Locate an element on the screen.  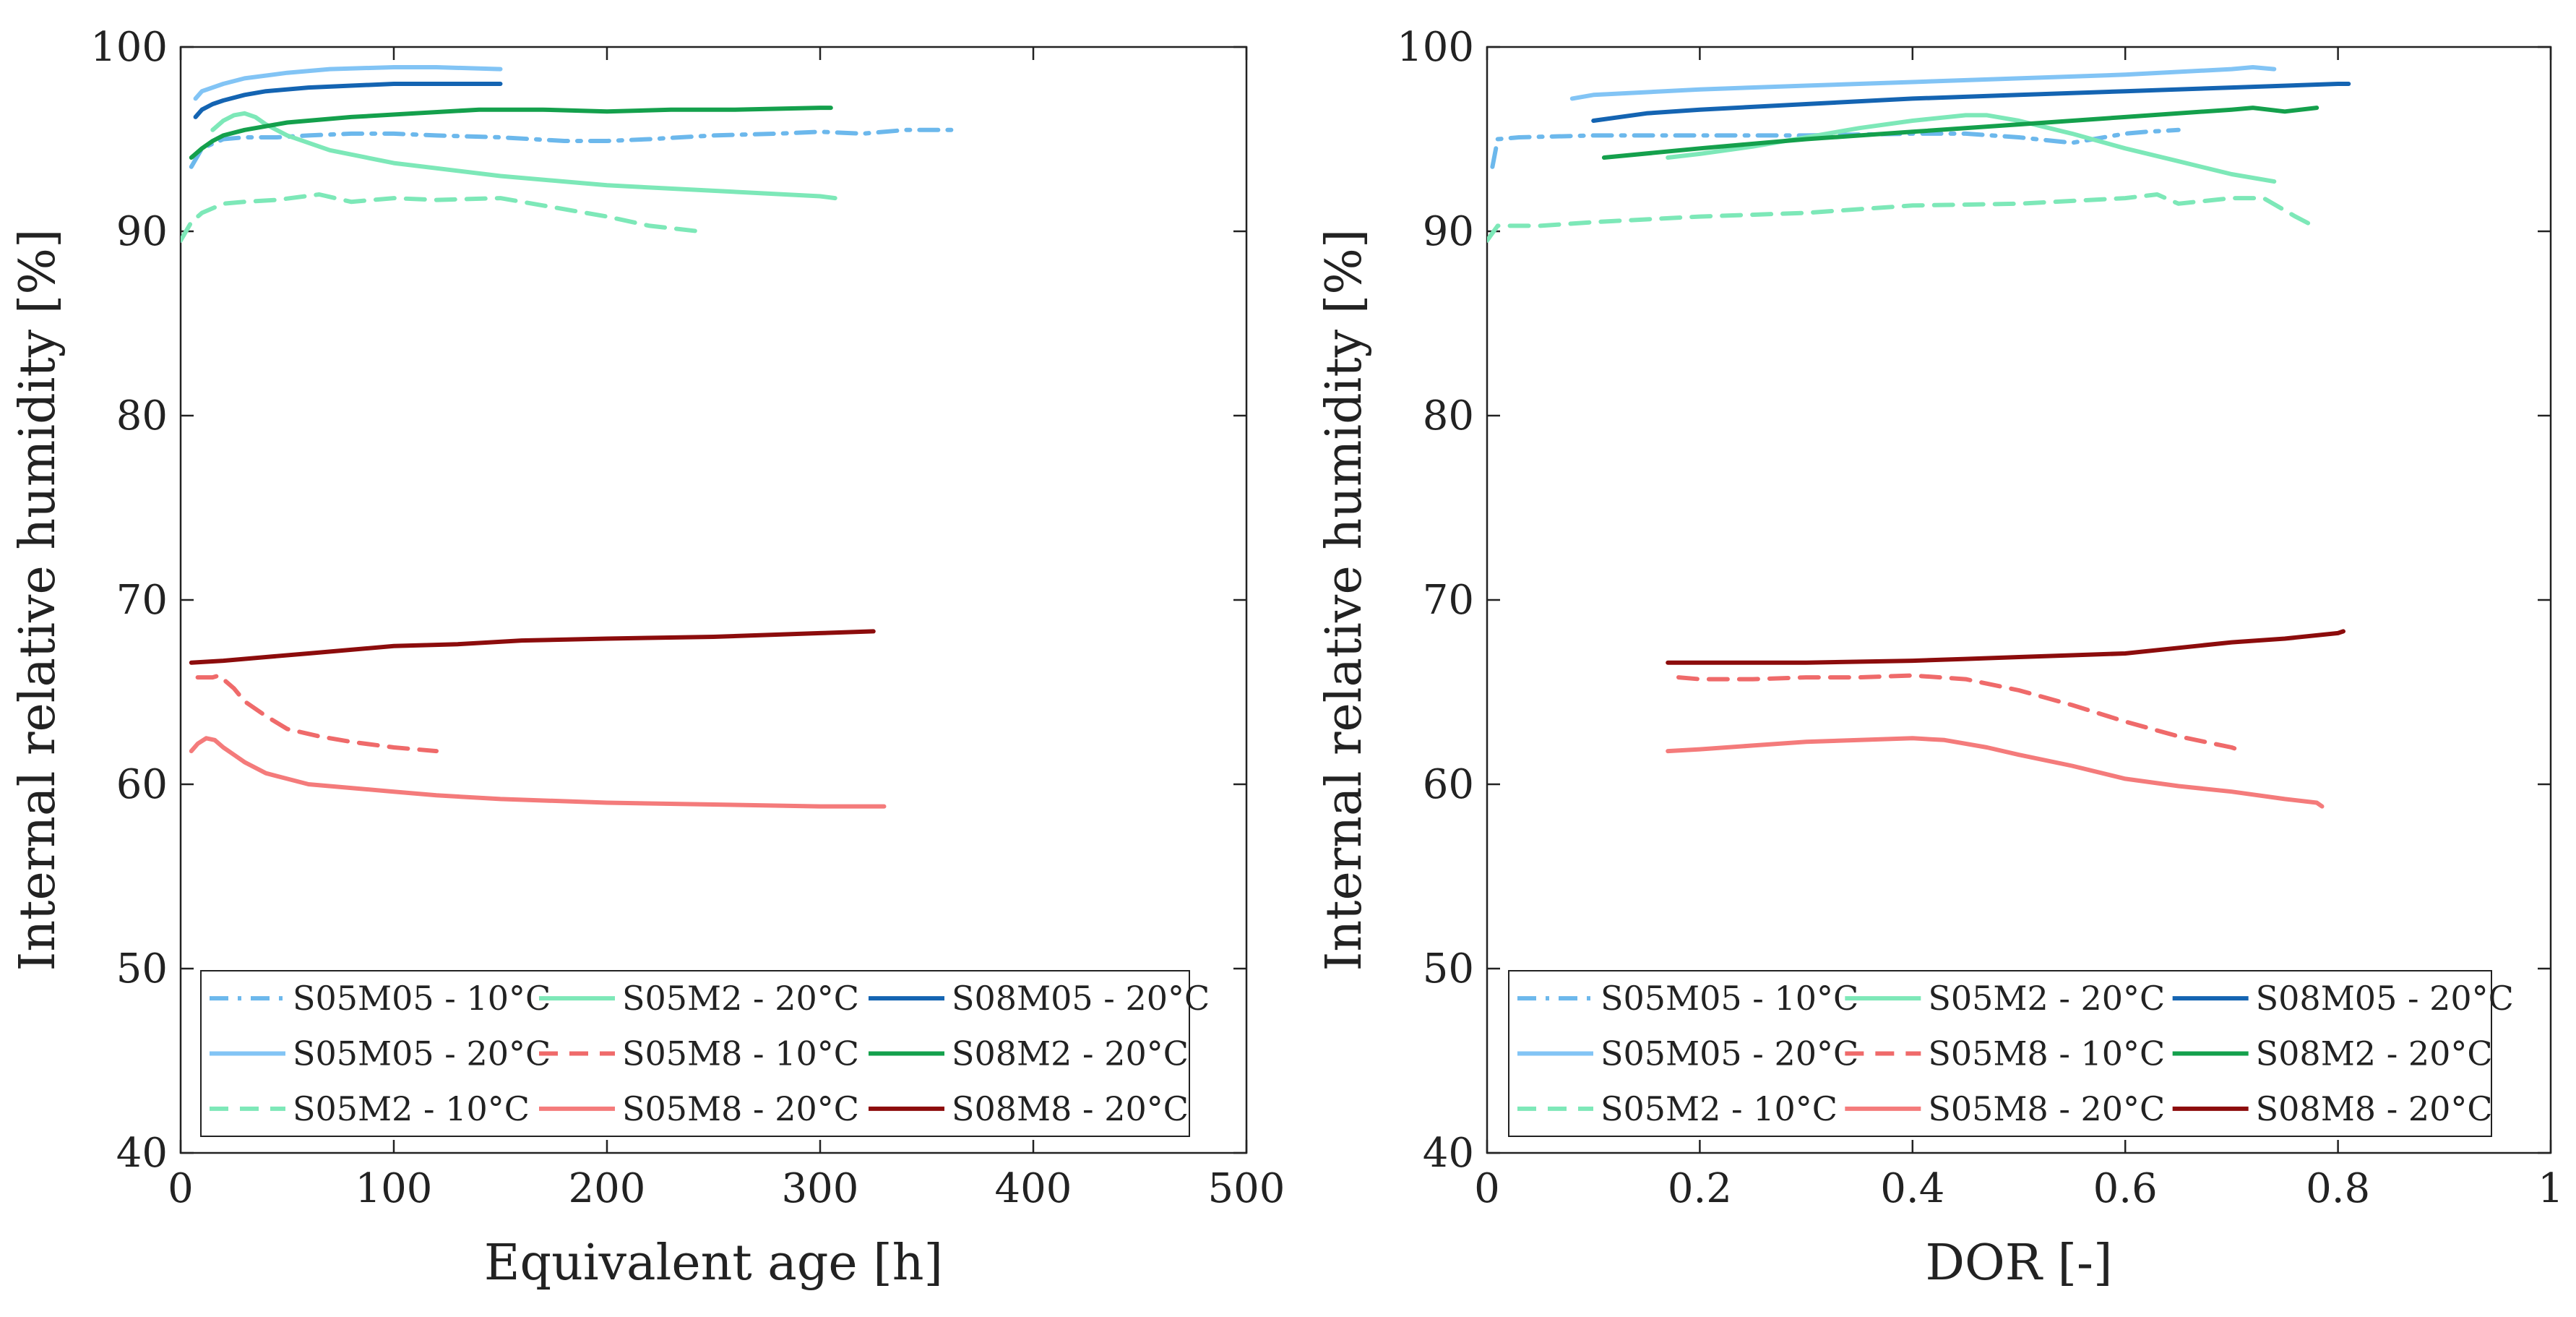
x-tick-label: 0.2 is located at coordinates (1700, 1189).